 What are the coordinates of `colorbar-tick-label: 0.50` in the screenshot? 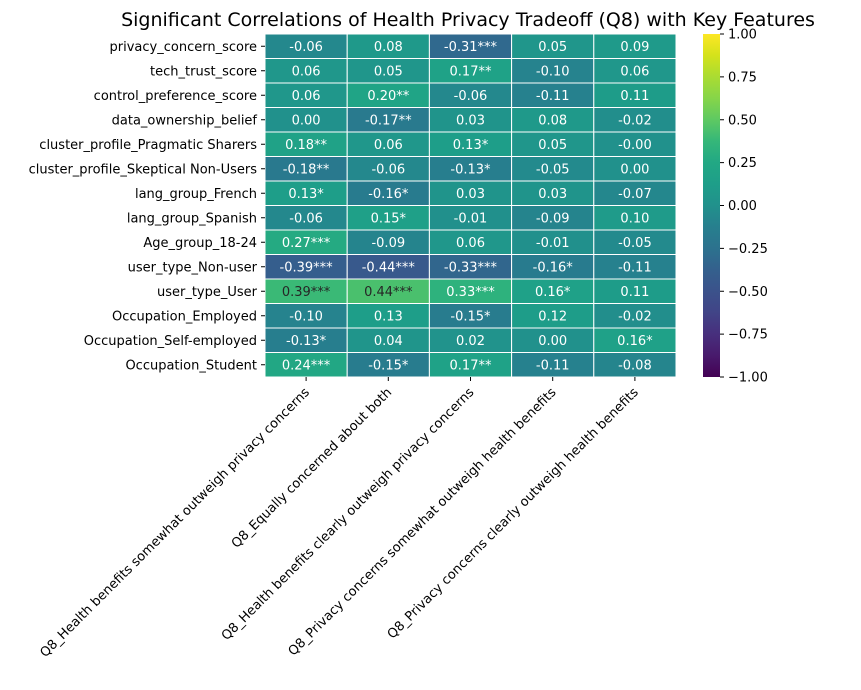 It's located at (742, 120).